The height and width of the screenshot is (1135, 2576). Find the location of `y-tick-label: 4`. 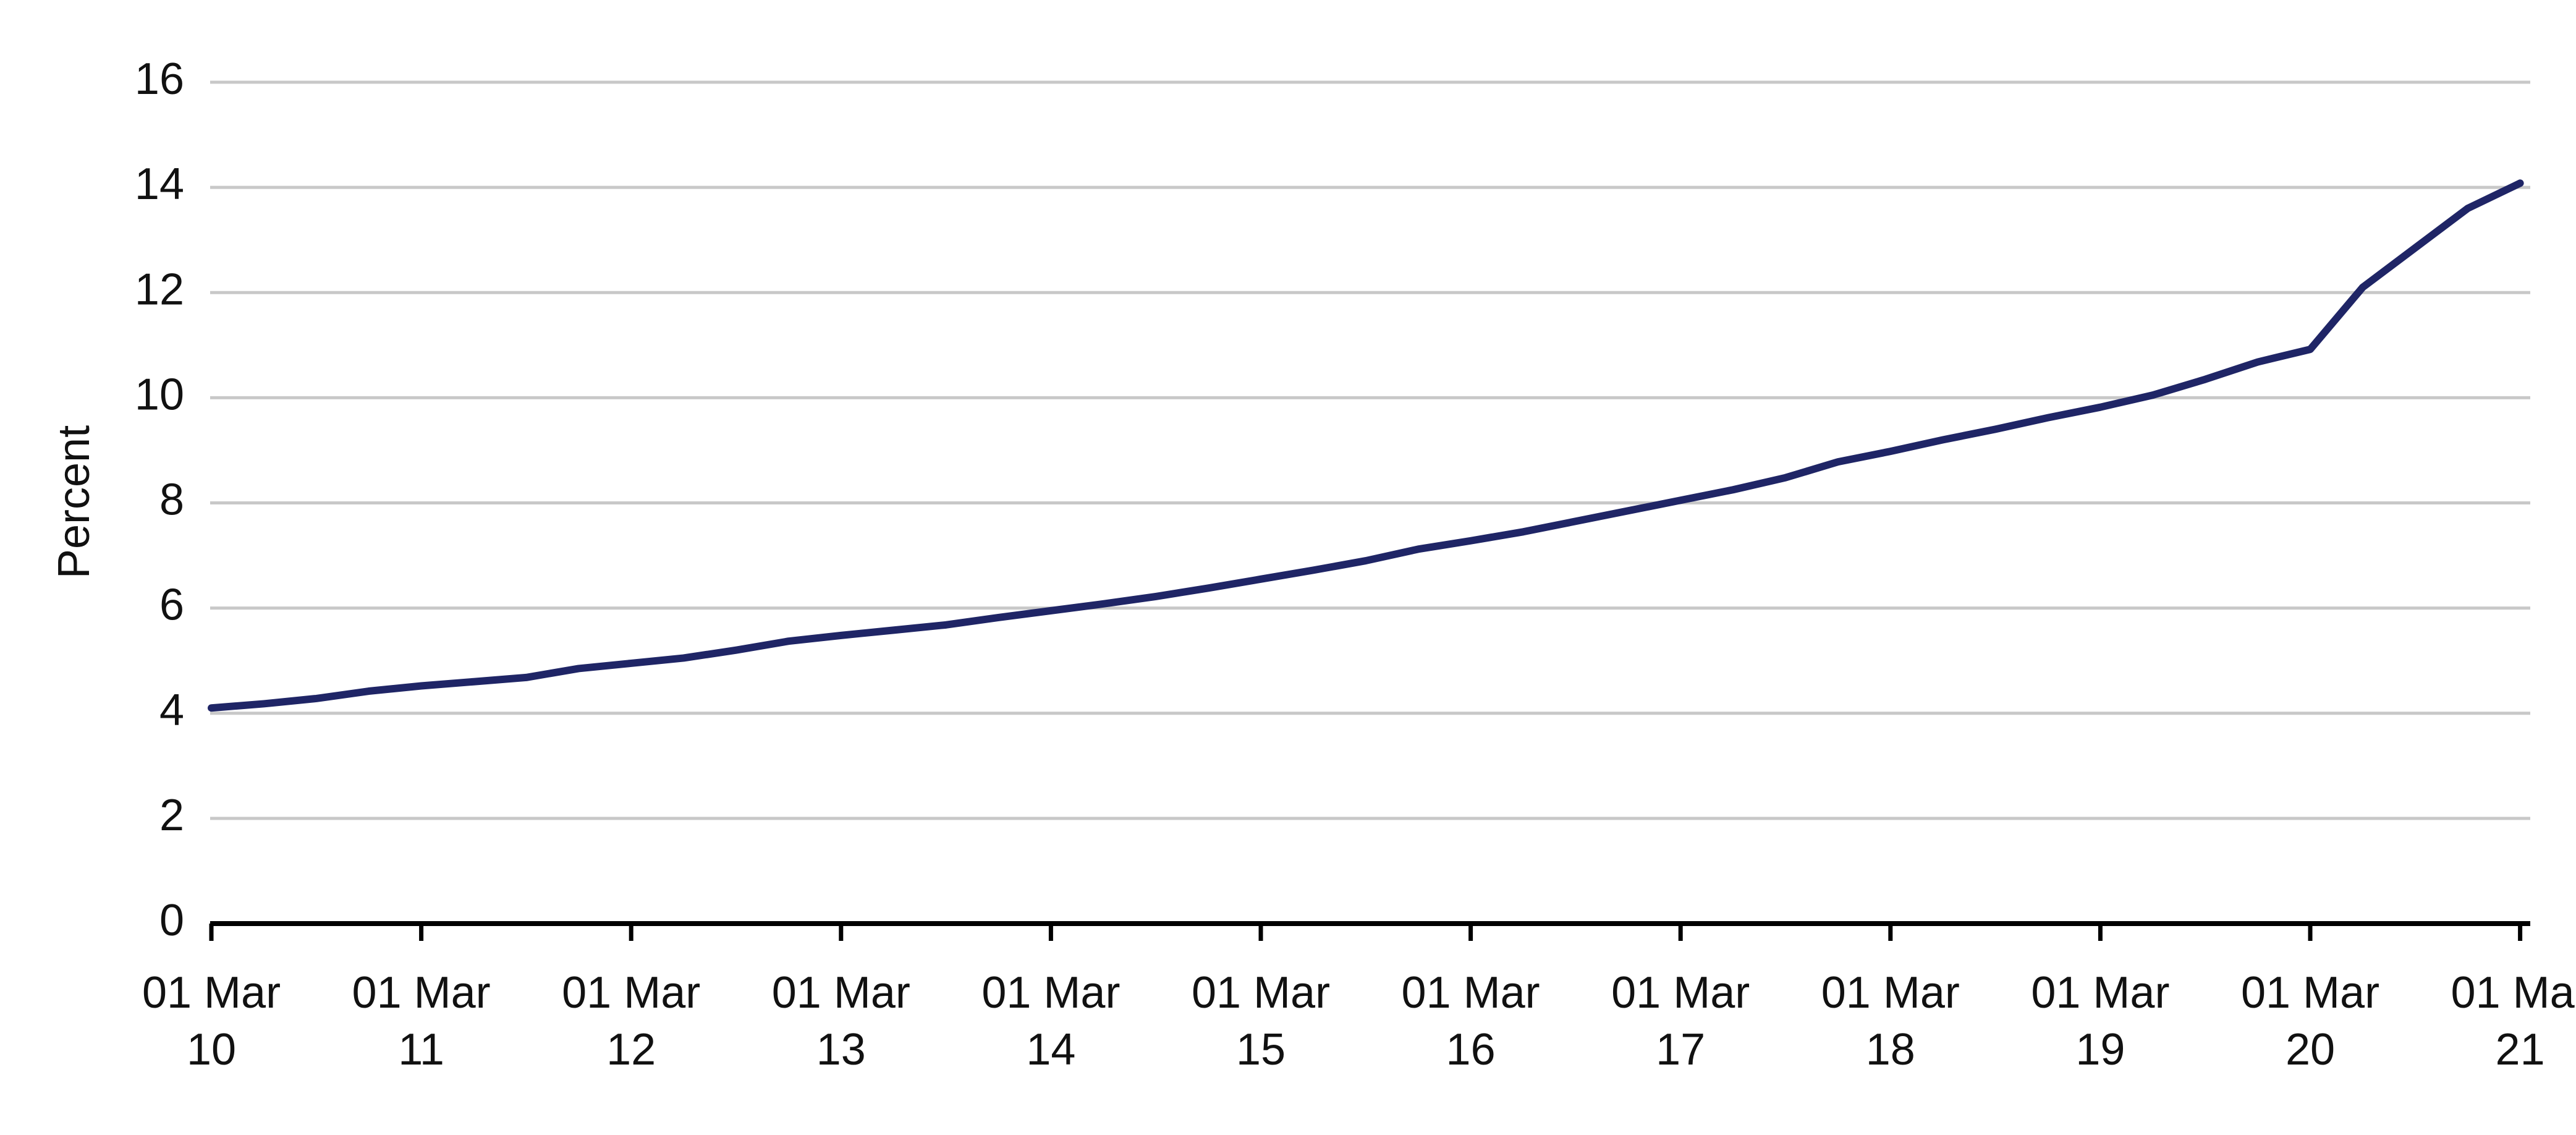

y-tick-label: 4 is located at coordinates (171, 710).